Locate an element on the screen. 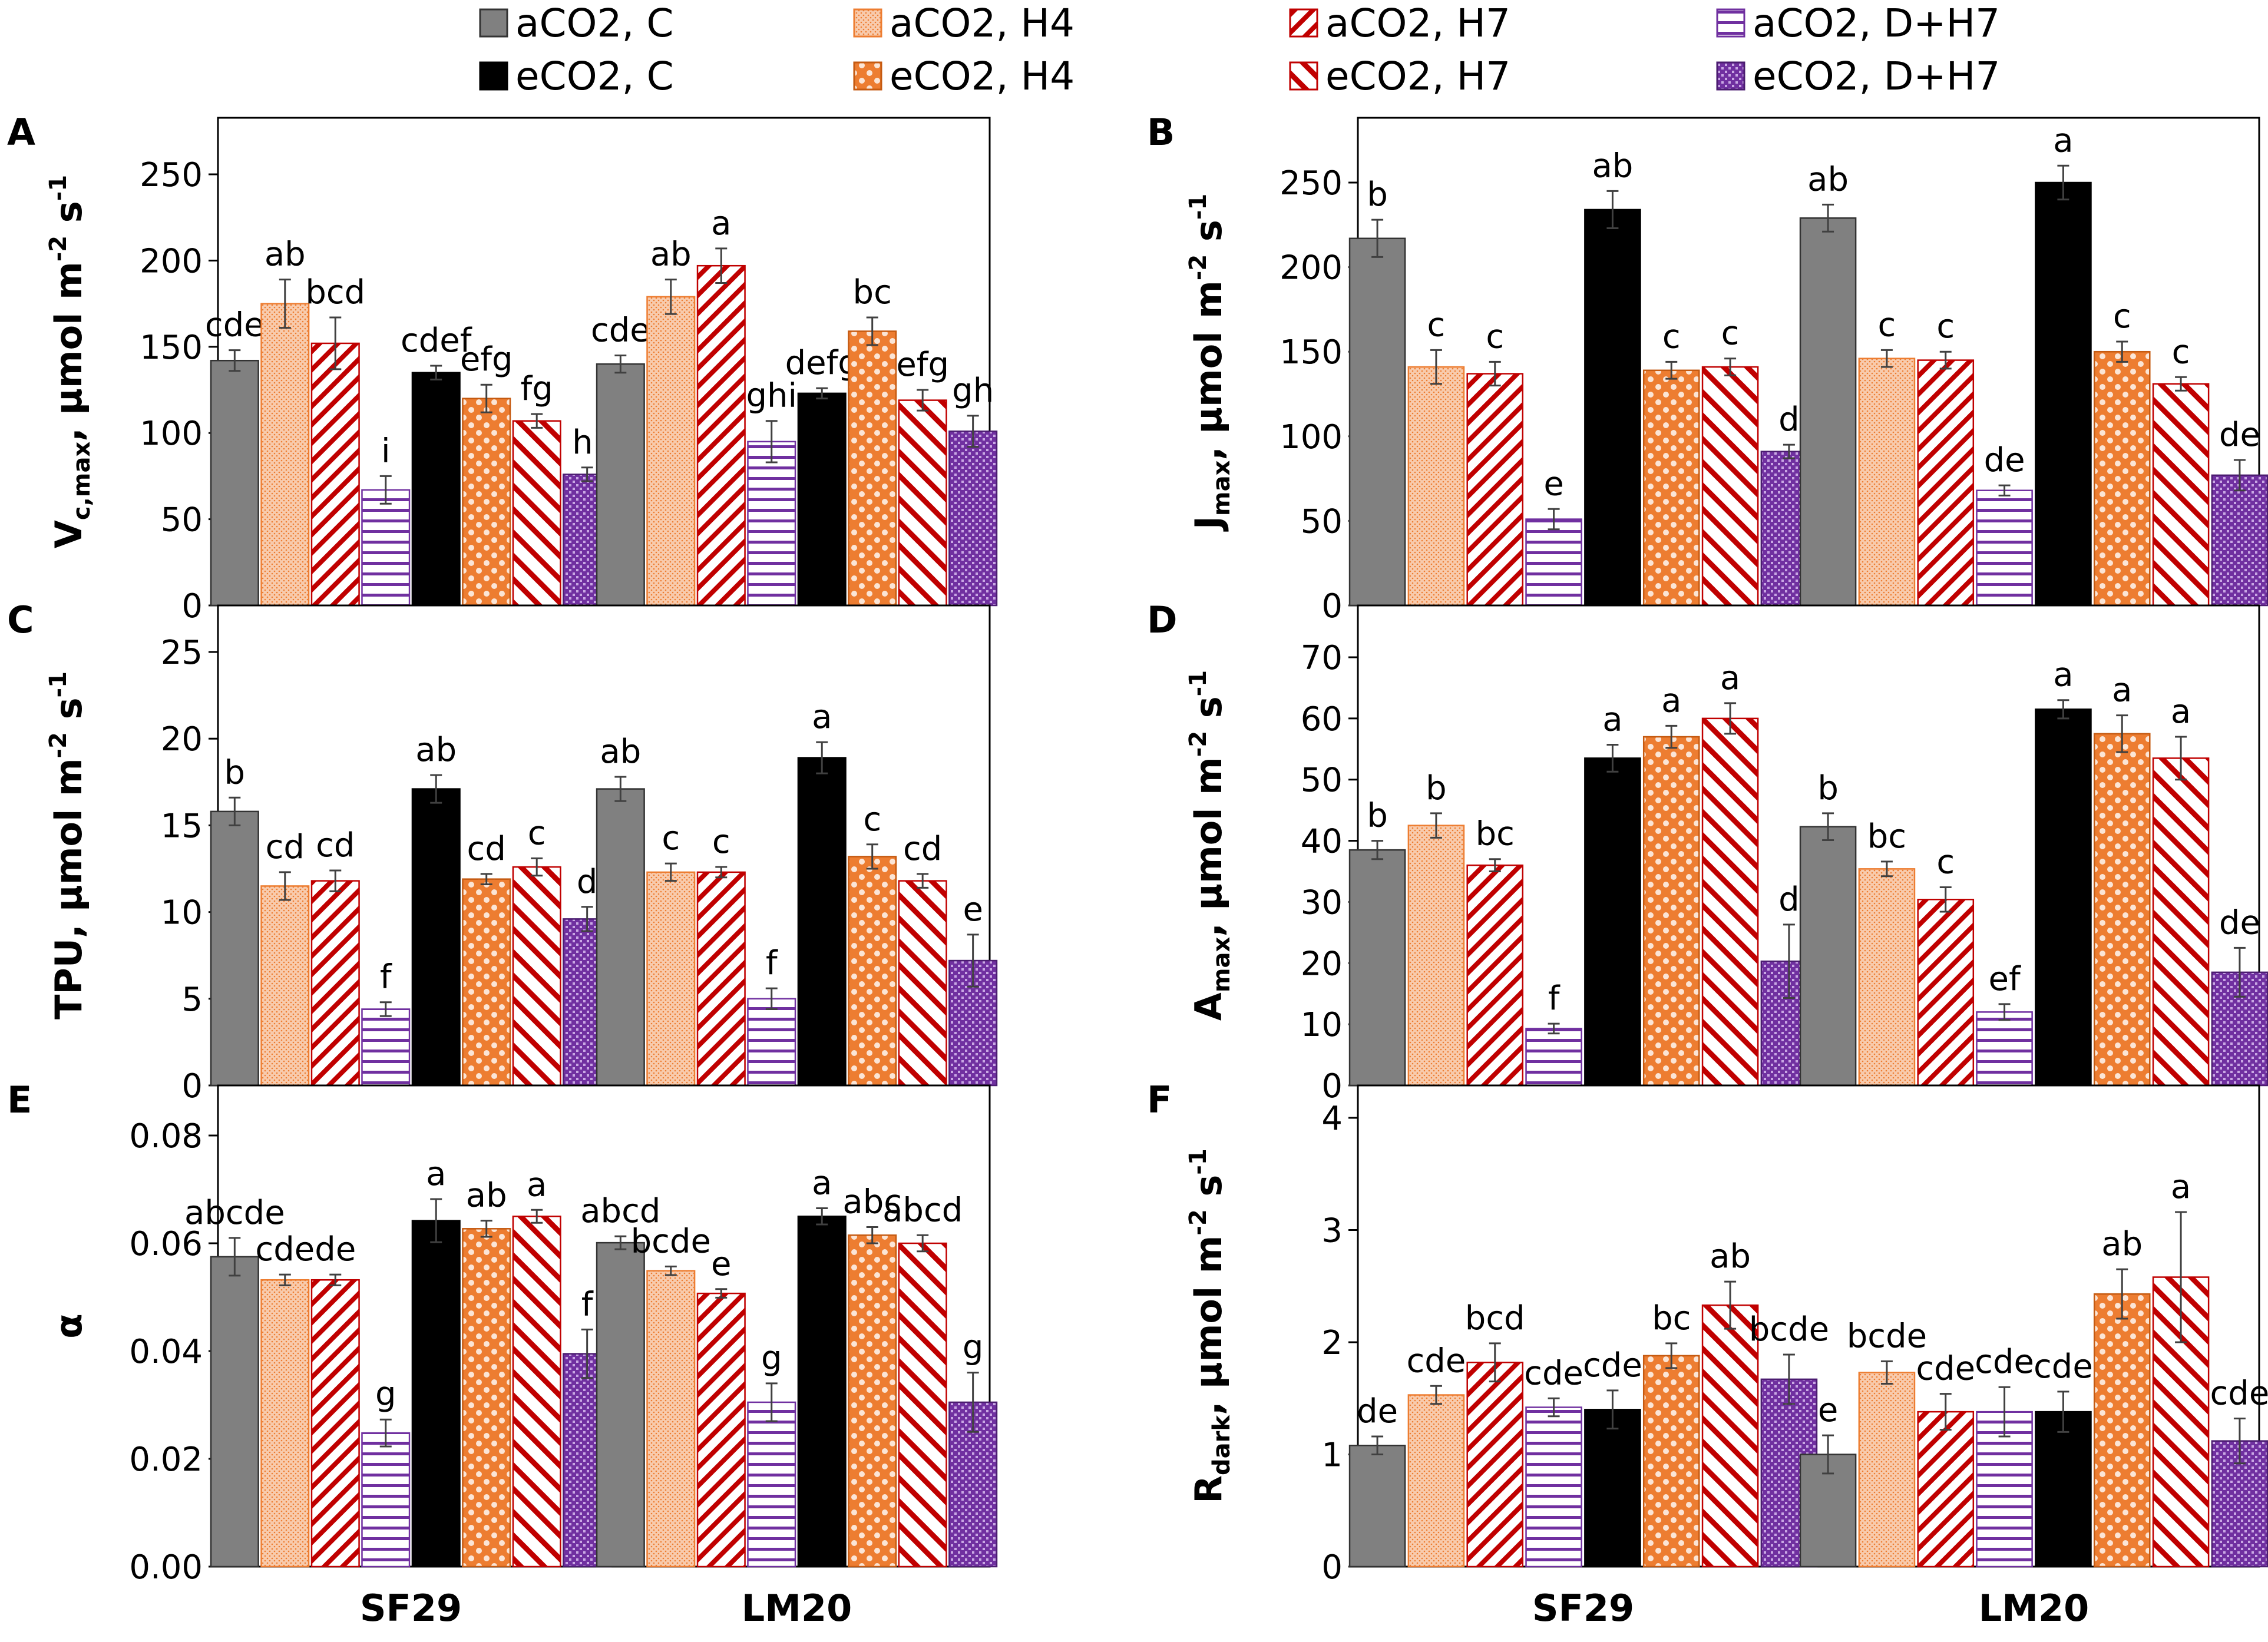 The height and width of the screenshot is (1642, 2268). sig-letter-C-LM20-eDH7: e is located at coordinates (973, 910).